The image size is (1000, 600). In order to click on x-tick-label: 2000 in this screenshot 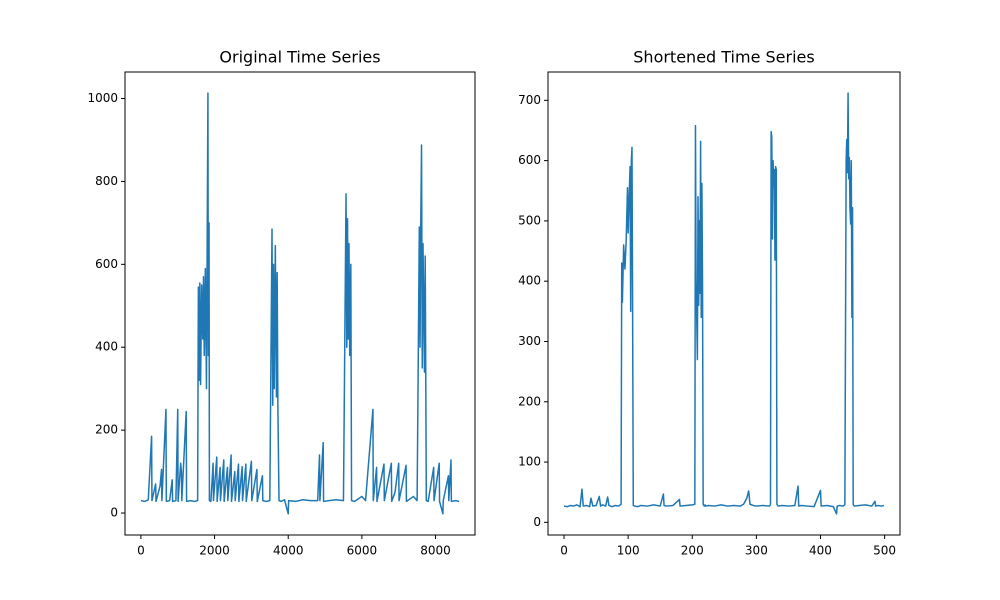, I will do `click(214, 551)`.